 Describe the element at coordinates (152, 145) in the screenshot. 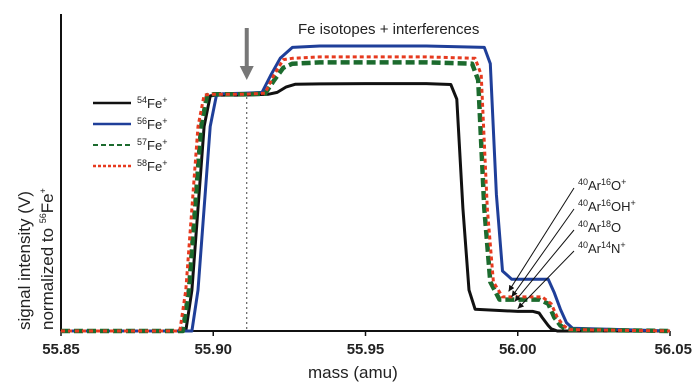

I see `legend-label-fe57: 57Fe+` at that location.